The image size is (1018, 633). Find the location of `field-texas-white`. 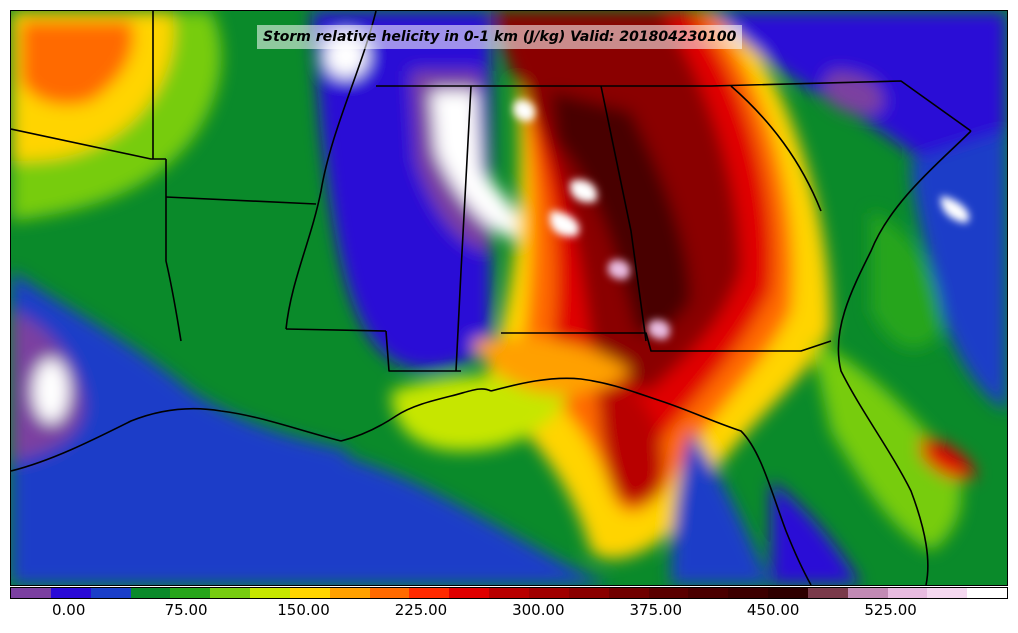

field-texas-white is located at coordinates (51, 391).